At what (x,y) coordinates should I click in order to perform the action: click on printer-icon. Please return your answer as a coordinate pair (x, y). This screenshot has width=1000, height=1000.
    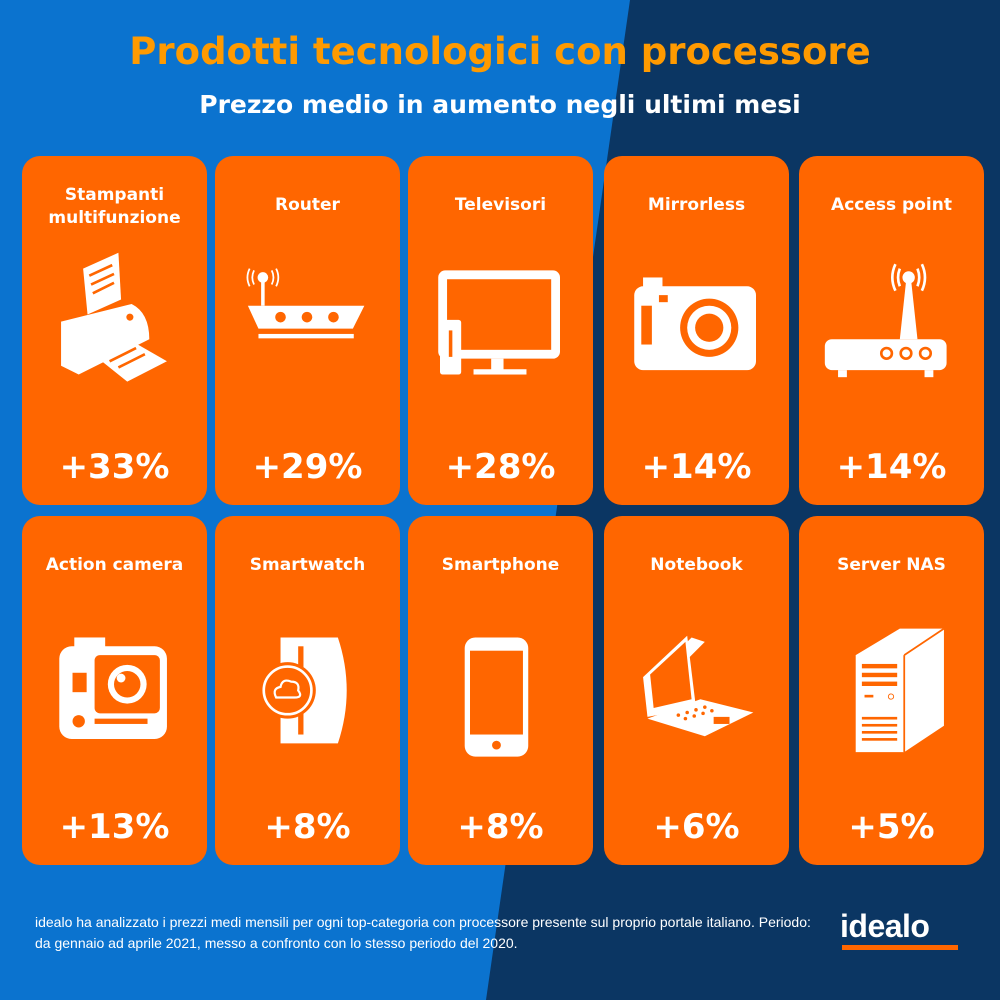
    Looking at the image, I should click on (114, 317).